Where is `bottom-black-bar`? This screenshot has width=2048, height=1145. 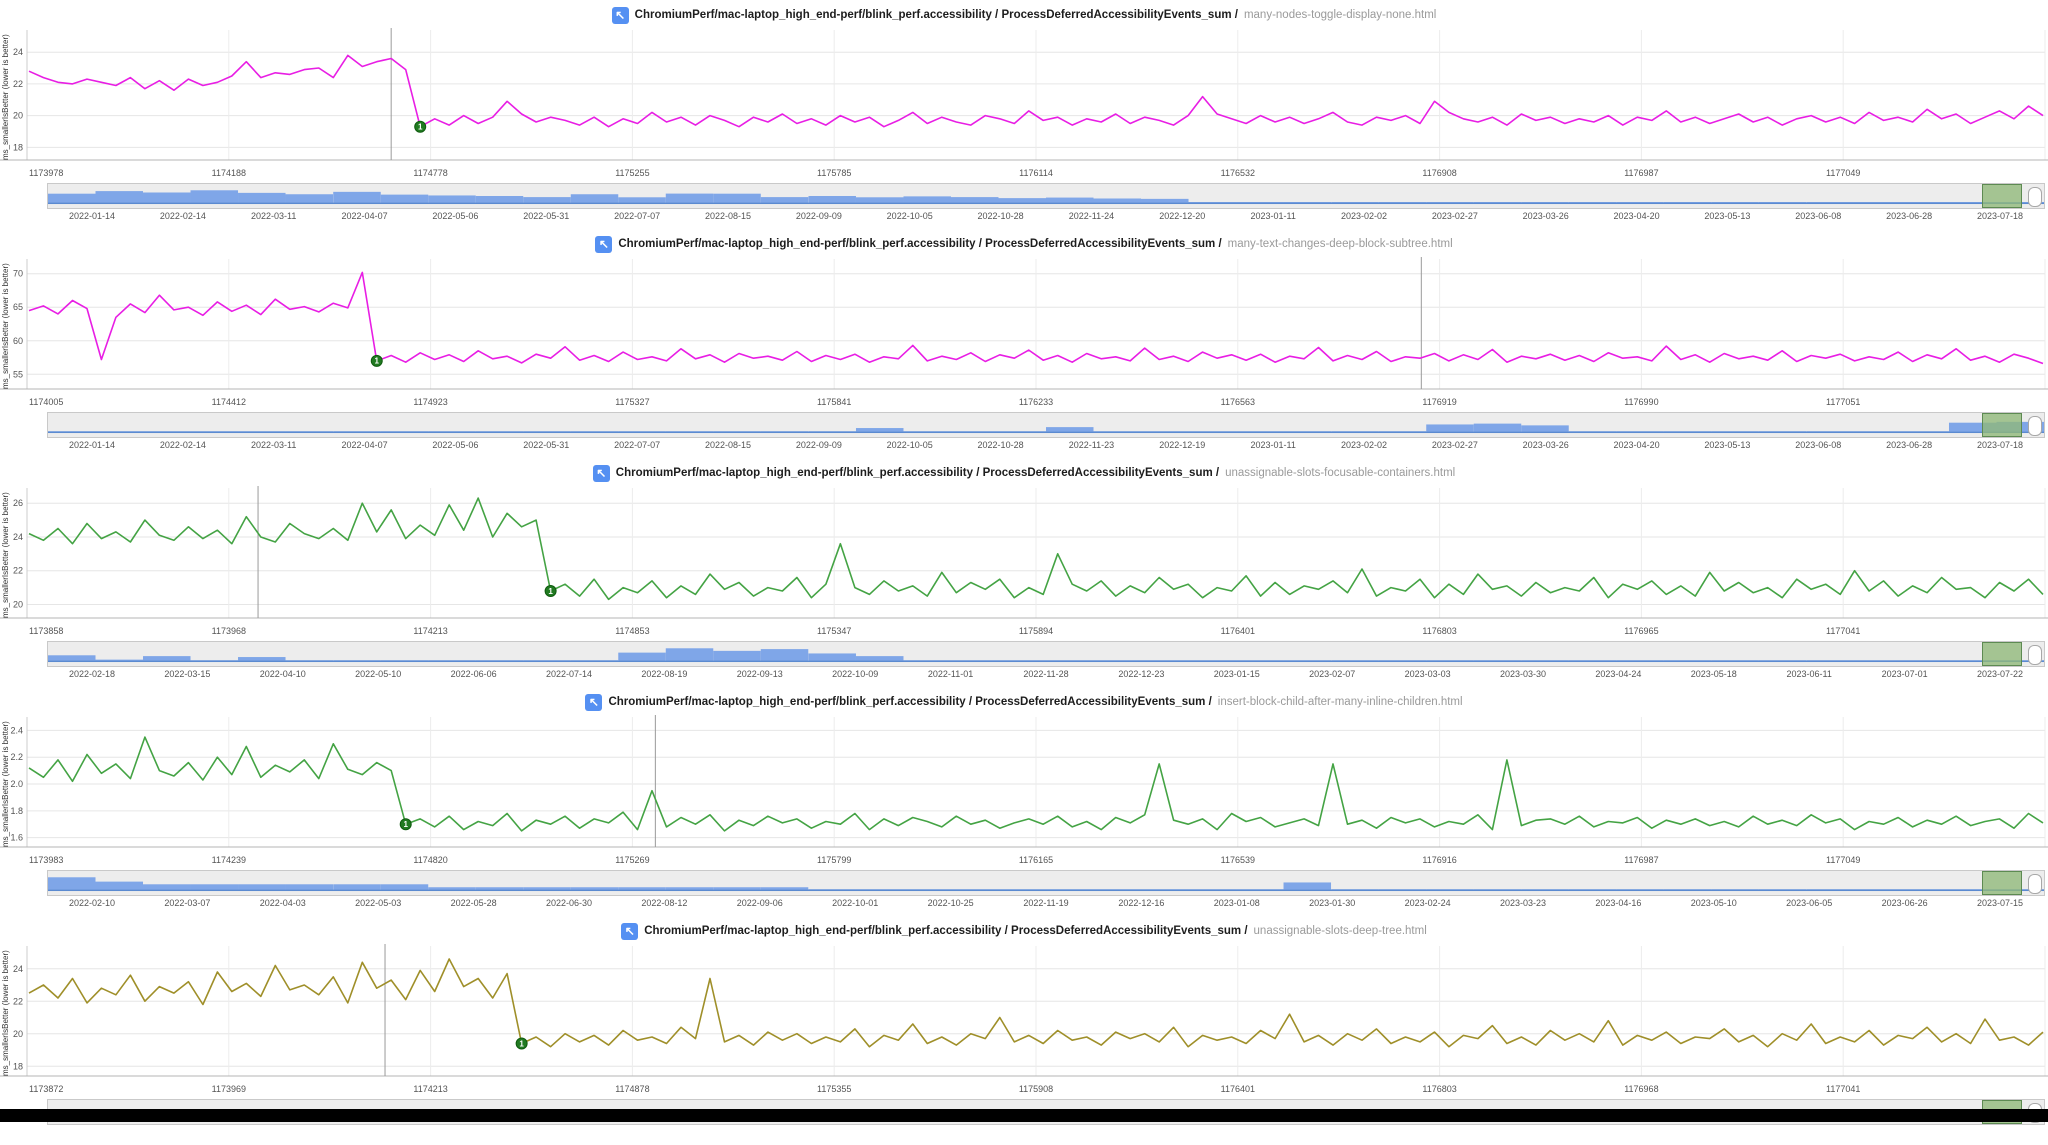 bottom-black-bar is located at coordinates (1024, 1115).